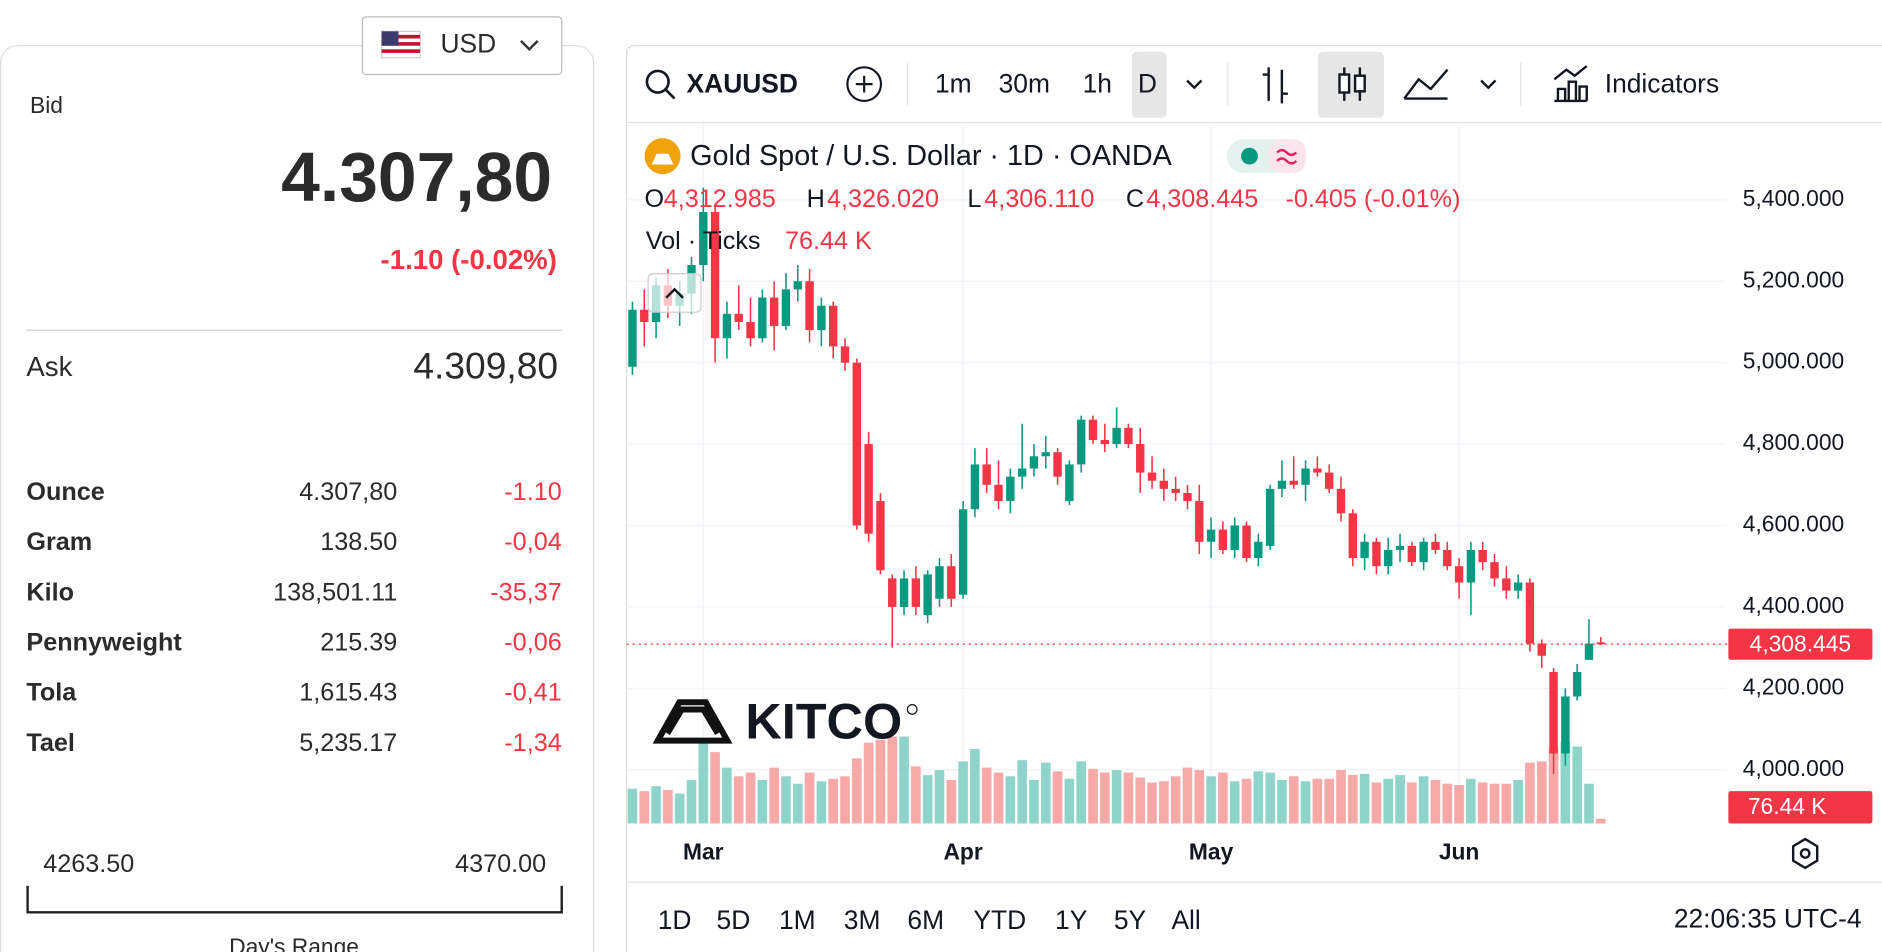 The image size is (1882, 952). I want to click on range-button: 1M, so click(797, 920).